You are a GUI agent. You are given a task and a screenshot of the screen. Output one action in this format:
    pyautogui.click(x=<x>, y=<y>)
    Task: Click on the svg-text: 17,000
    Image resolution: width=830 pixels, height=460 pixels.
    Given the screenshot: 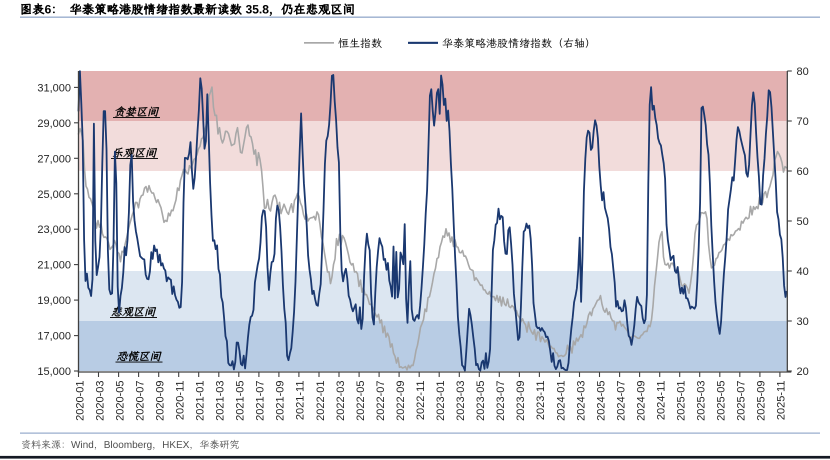 What is the action you would take?
    pyautogui.click(x=54, y=337)
    